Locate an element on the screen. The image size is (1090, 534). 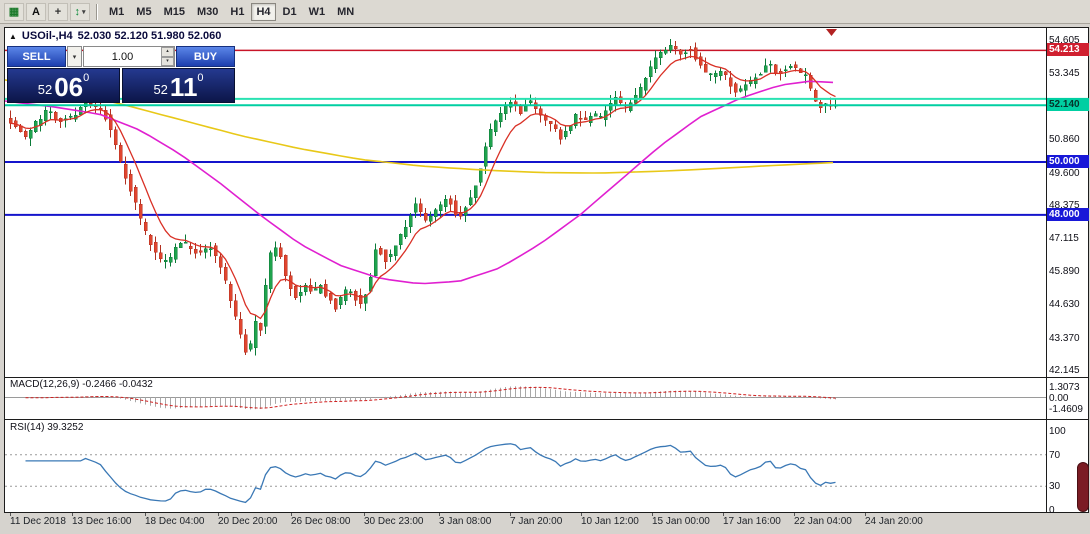
toolbar: ▦ A + ↕ ▾ M1 M5 M15 M30 H1 H4 D1 W1 MN is located at coordinates (545, 12).